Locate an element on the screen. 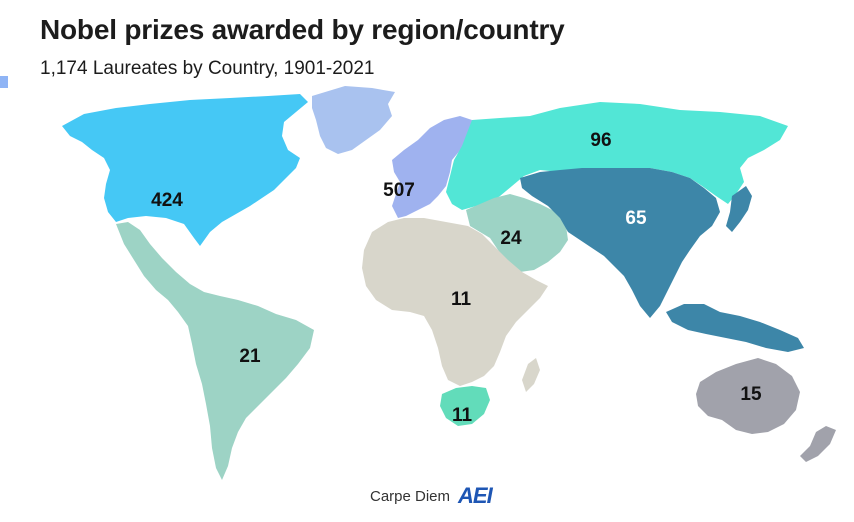  region-africa is located at coordinates (455, 302).